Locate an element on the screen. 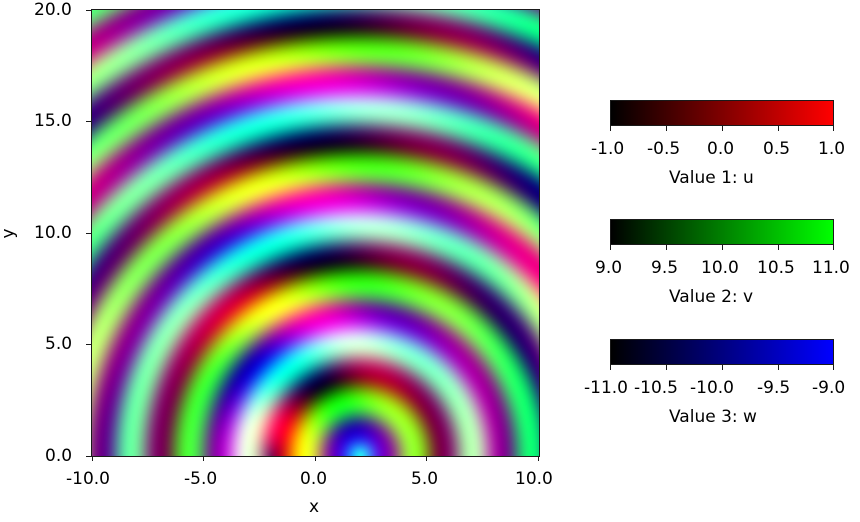 This screenshot has height=522, width=860. y-tick-label: 20.0 is located at coordinates (53, 10).